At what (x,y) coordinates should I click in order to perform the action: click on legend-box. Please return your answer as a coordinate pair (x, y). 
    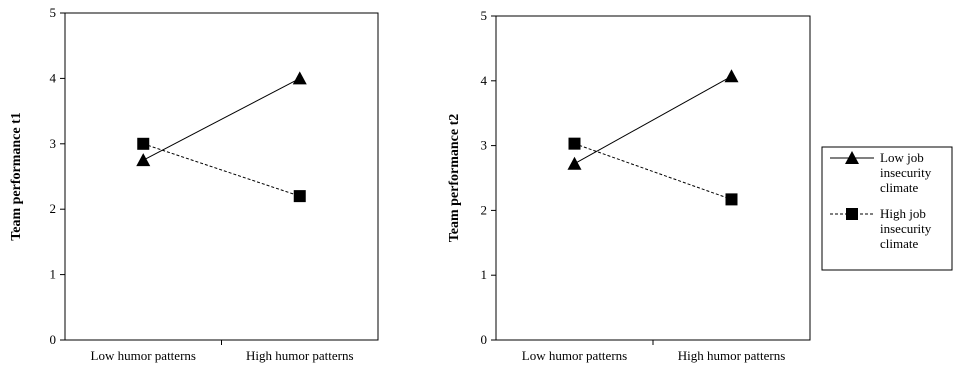
    Looking at the image, I should click on (887, 208).